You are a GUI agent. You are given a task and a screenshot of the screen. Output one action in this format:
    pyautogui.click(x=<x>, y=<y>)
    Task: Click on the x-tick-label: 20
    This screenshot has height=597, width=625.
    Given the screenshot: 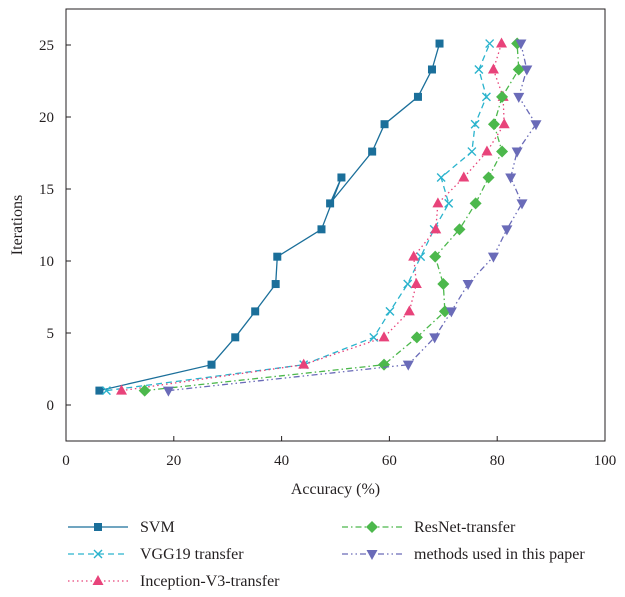 What is the action you would take?
    pyautogui.click(x=173, y=461)
    